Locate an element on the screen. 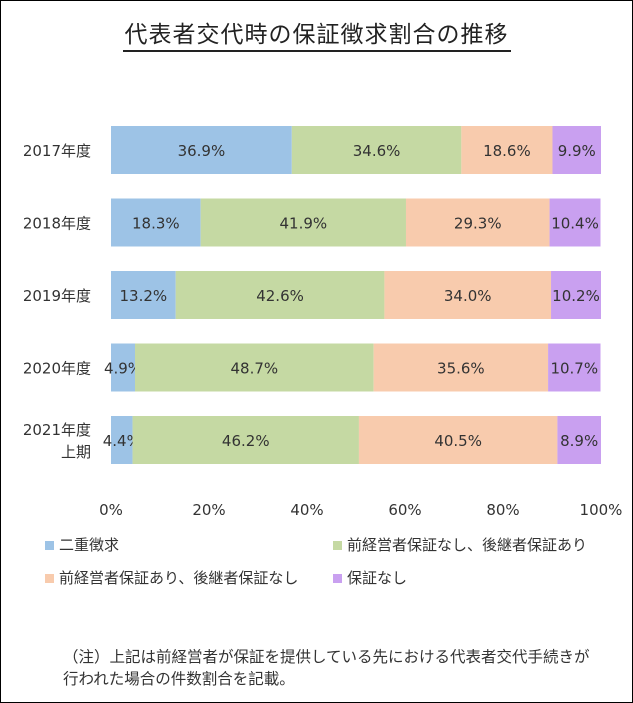 The width and height of the screenshot is (633, 703). x-tick-label: 100% is located at coordinates (601, 510).